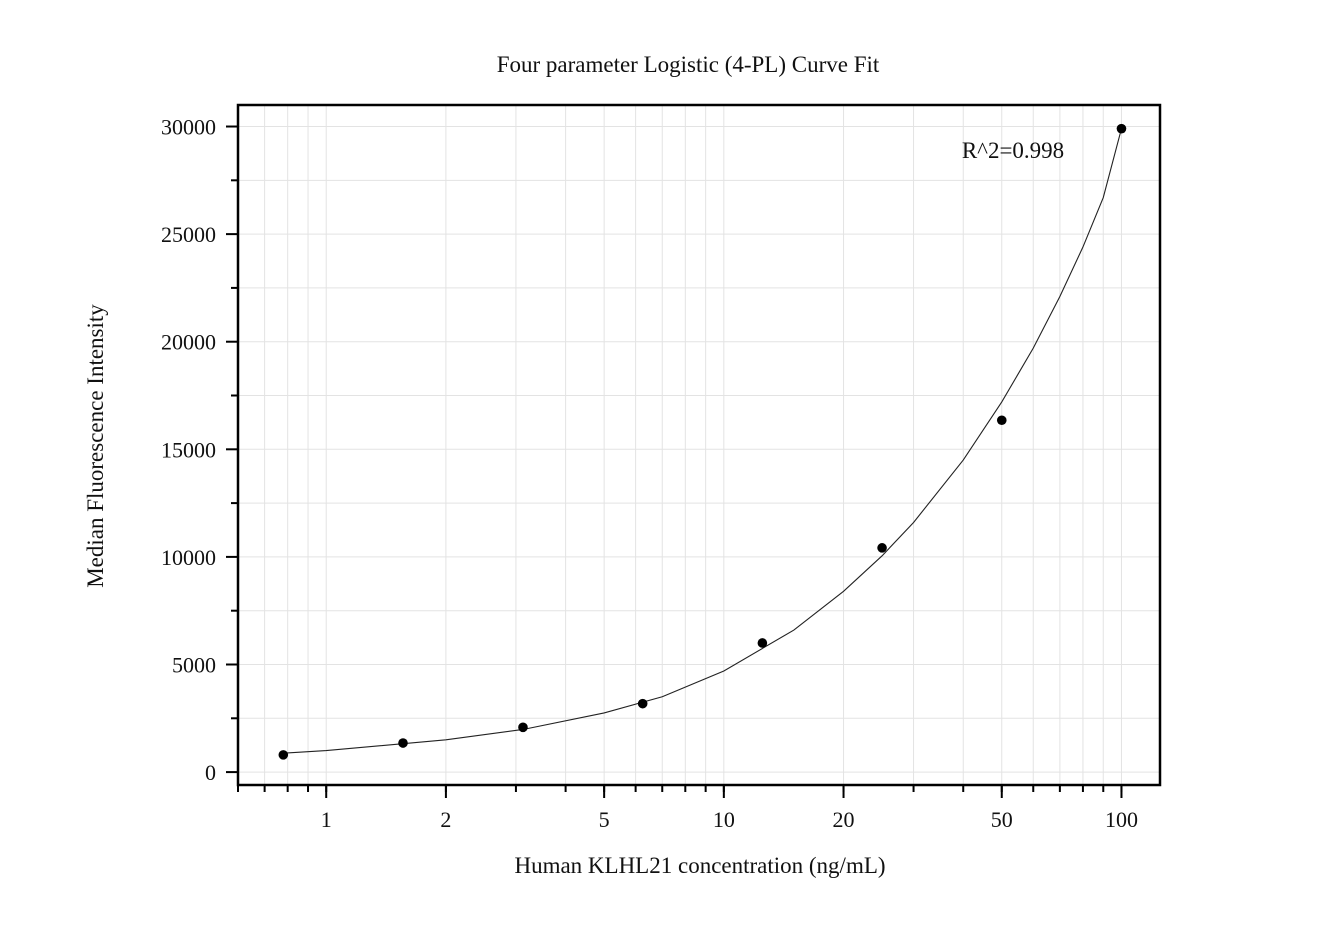 This screenshot has height=934, width=1344. I want to click on y-tick-label: 15000, so click(188, 449).